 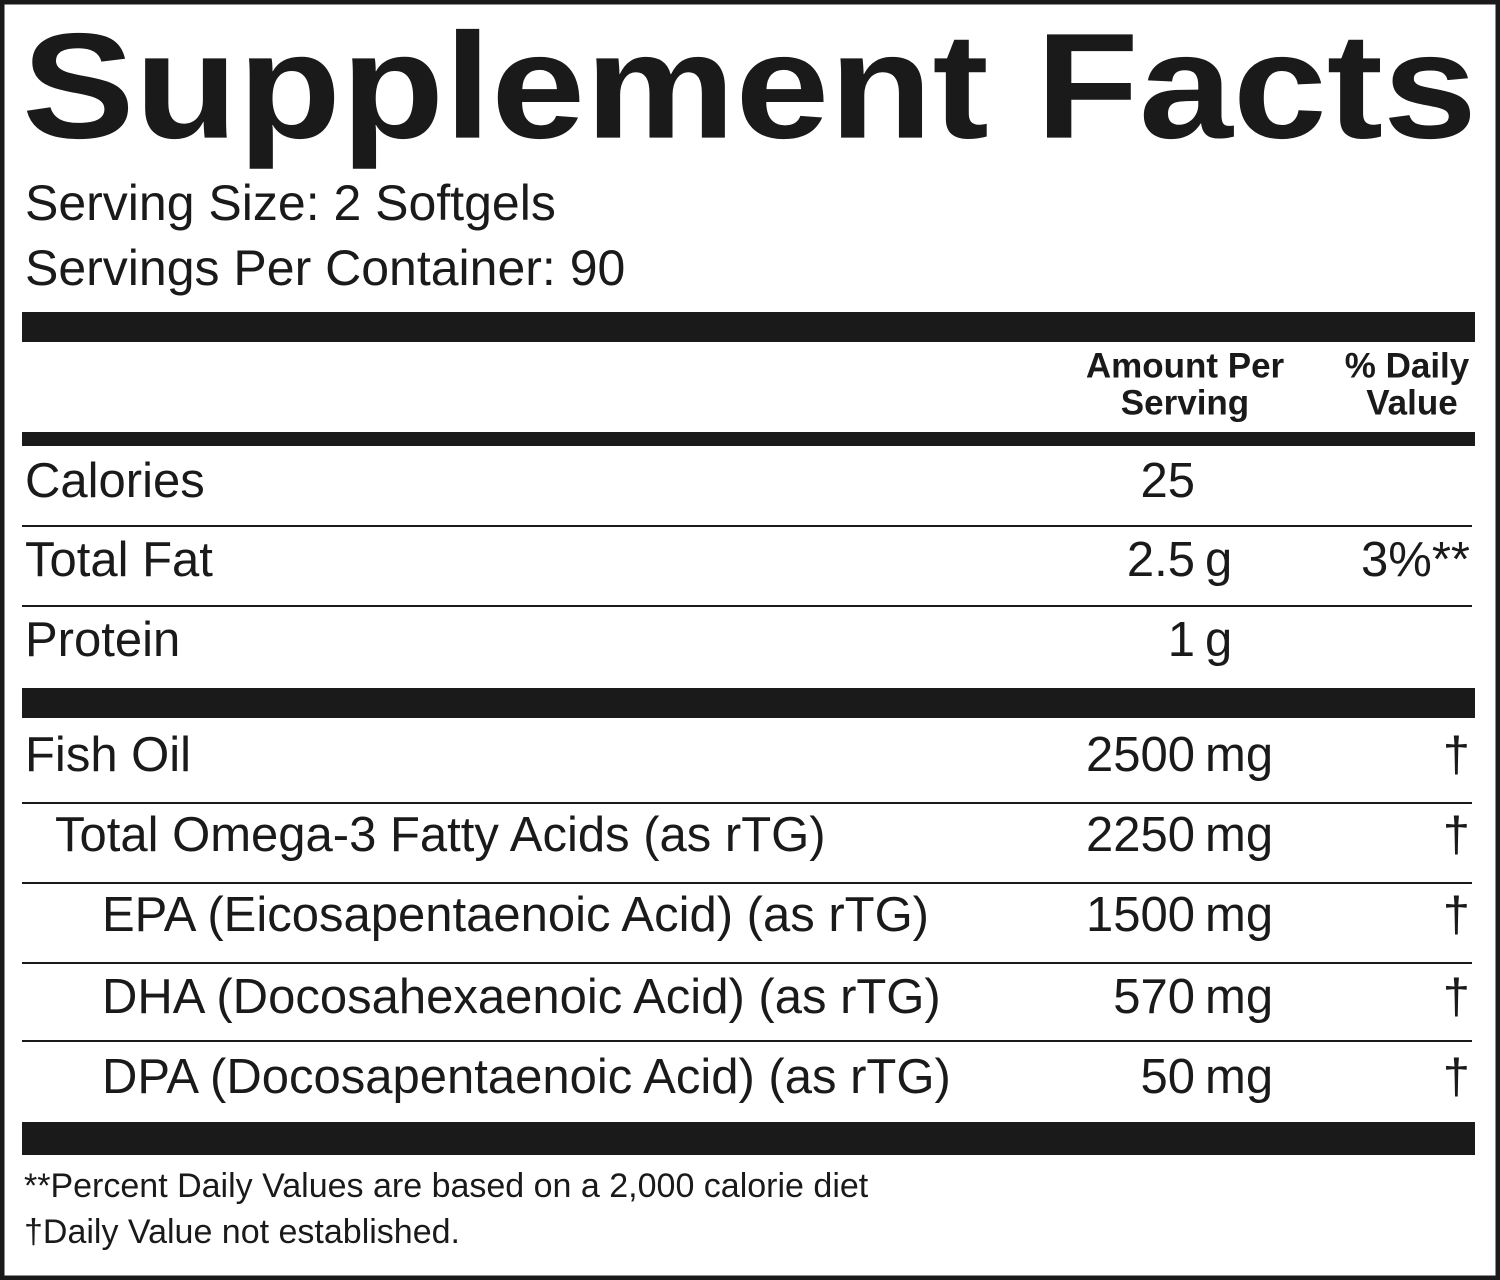 What do you see at coordinates (242, 1232) in the screenshot?
I see `footnote: †Daily Value not established.` at bounding box center [242, 1232].